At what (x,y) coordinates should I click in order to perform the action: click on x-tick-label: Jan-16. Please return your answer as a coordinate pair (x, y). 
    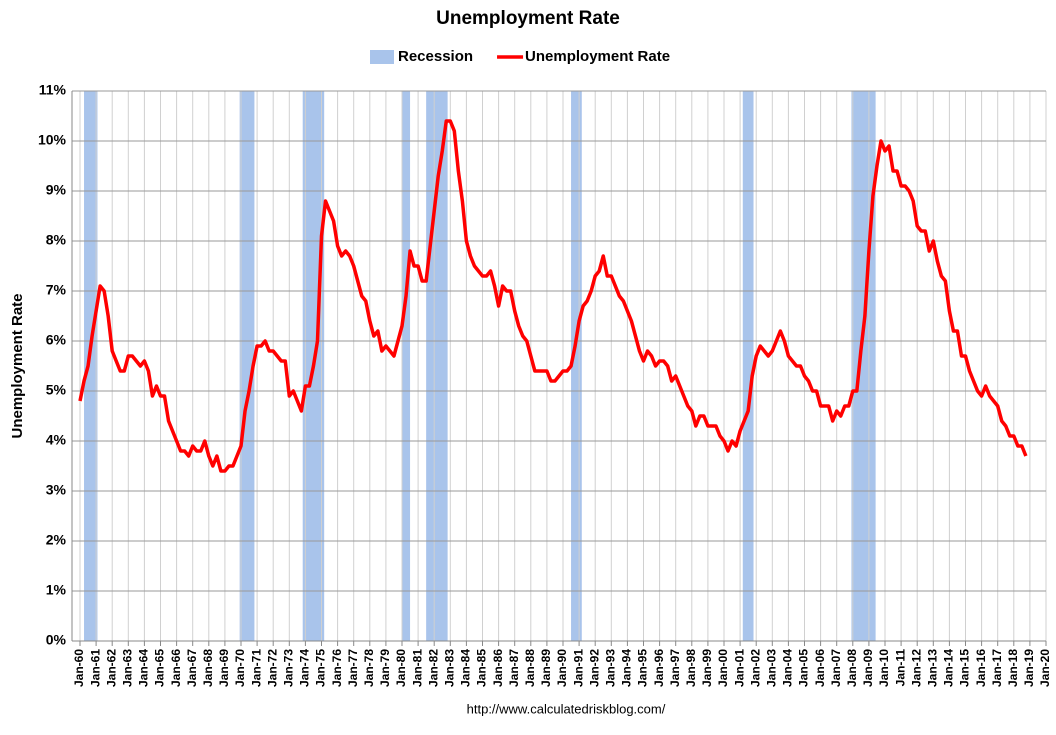
    Looking at the image, I should click on (981, 668).